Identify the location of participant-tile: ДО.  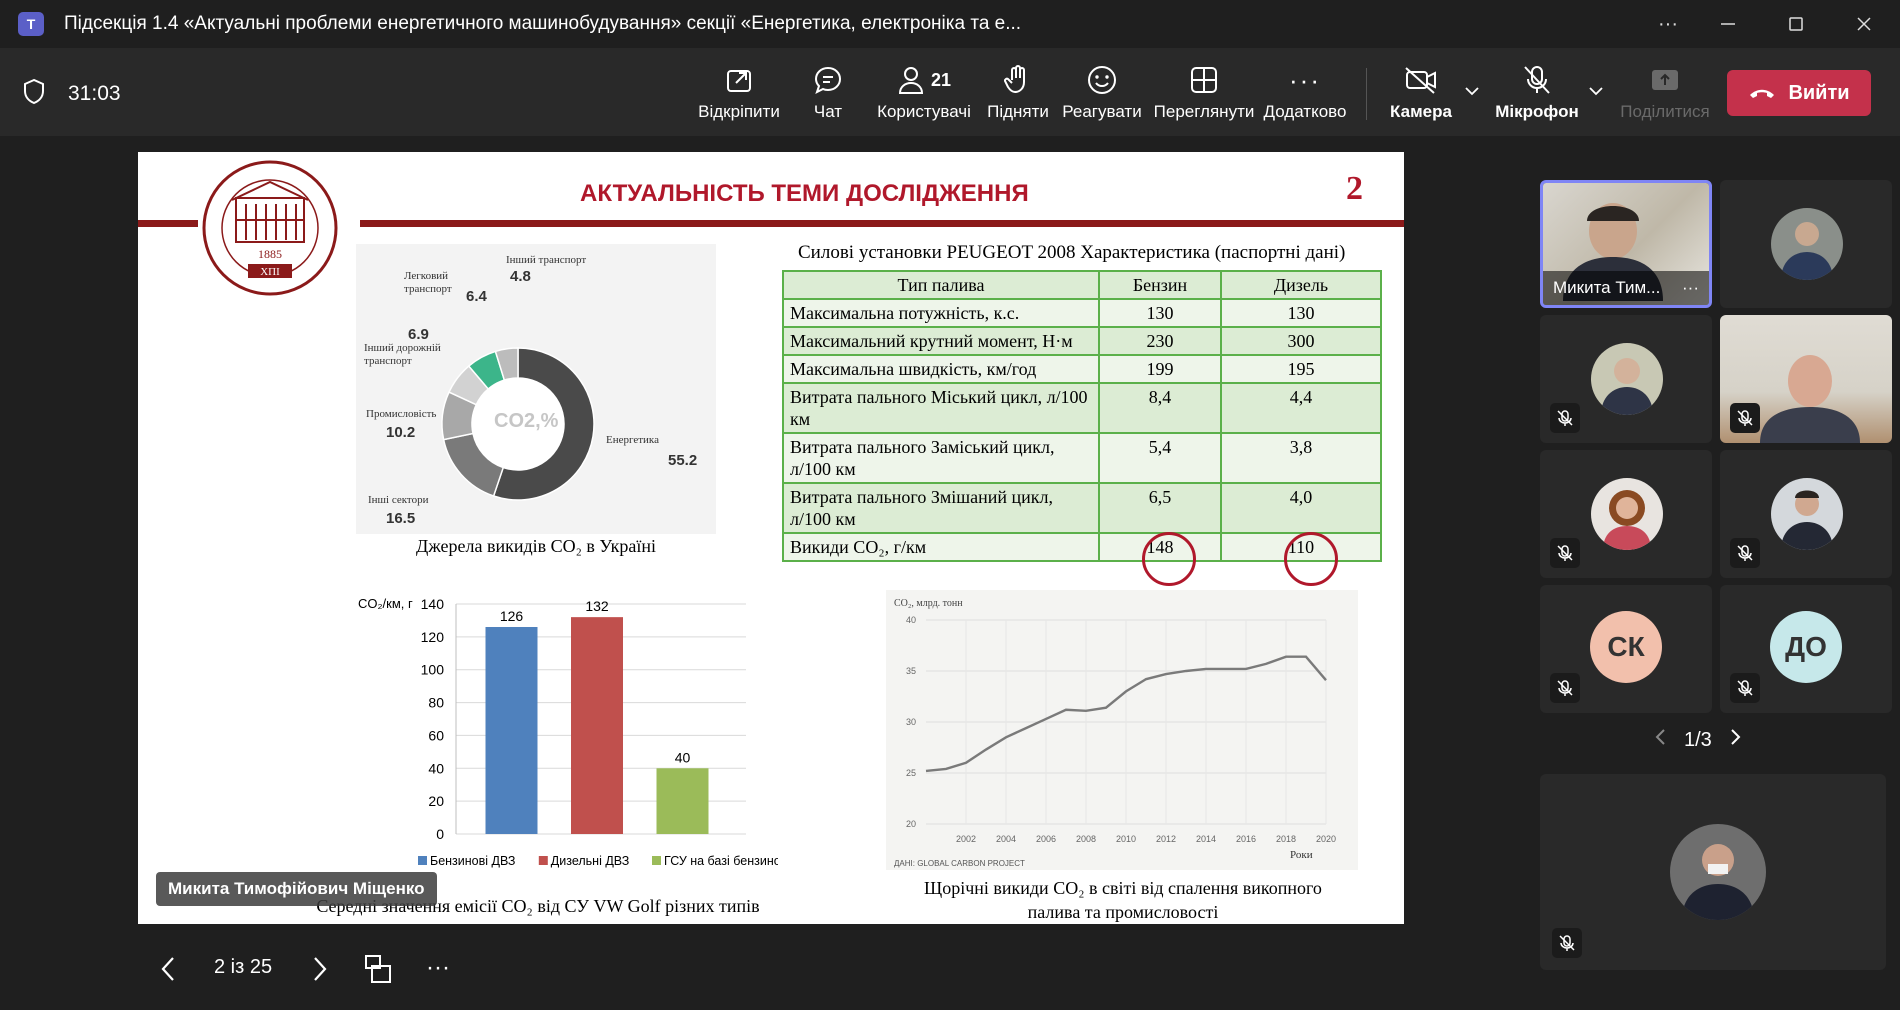
(1806, 649).